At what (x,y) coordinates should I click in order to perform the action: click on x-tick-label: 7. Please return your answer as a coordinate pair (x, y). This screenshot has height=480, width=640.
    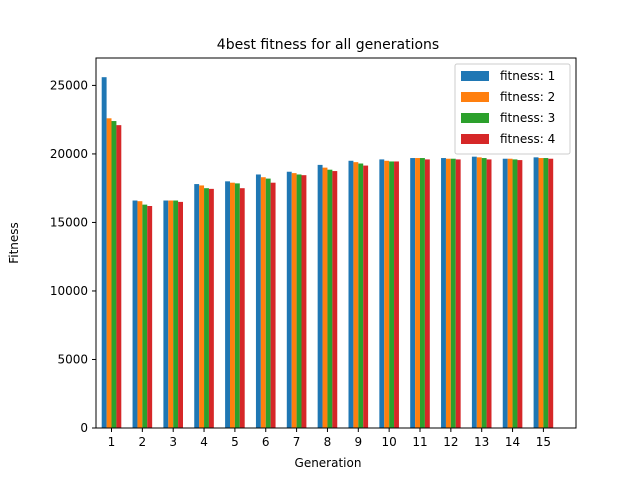
    Looking at the image, I should click on (297, 442).